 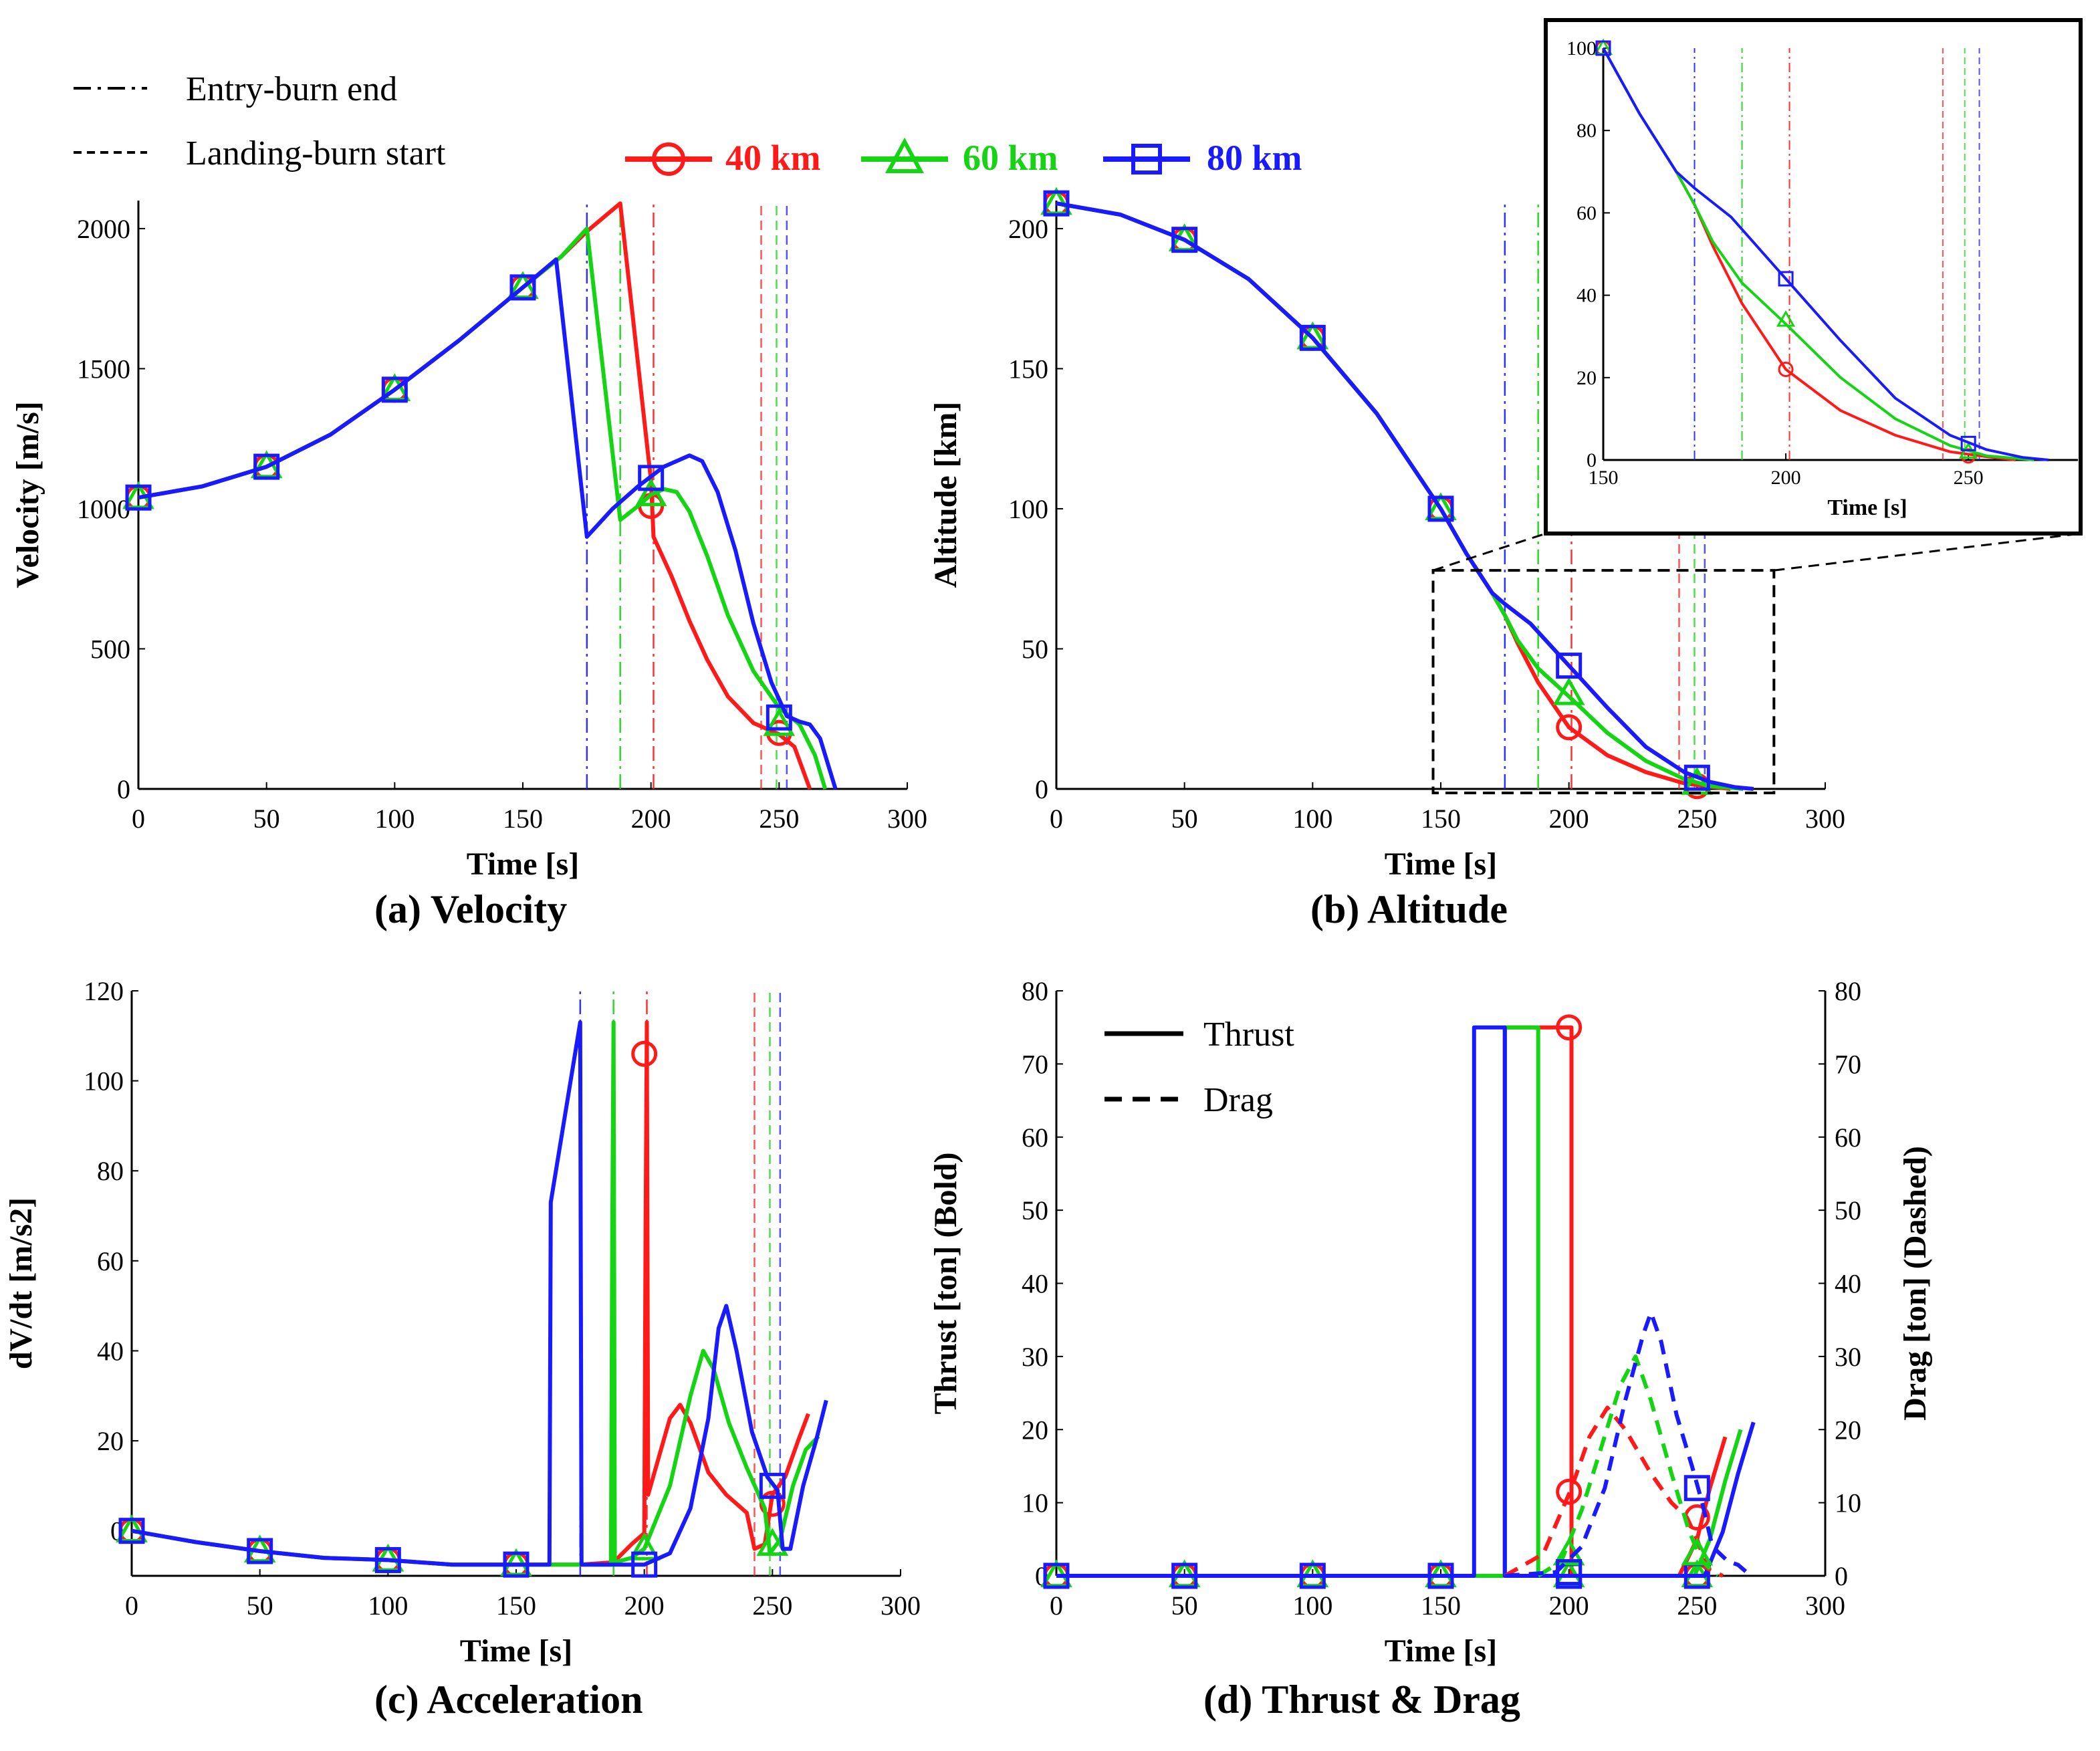 I want to click on y-tick-label: 30, so click(x=1035, y=1357).